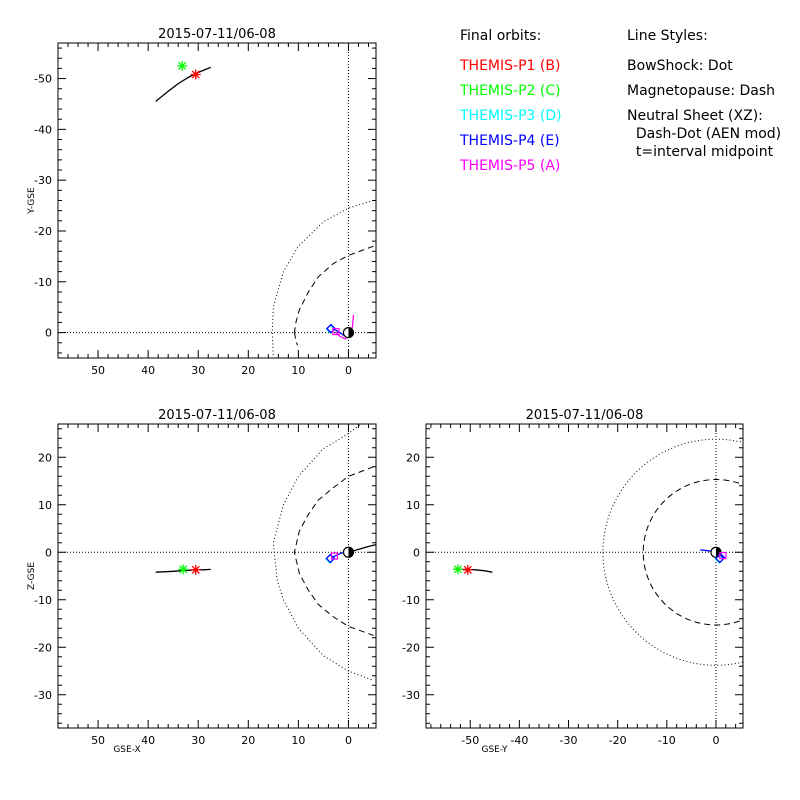 The image size is (800, 800). Describe the element at coordinates (509, 66) in the screenshot. I see `legend-item-p1: THEMIS-P1 (B)` at that location.